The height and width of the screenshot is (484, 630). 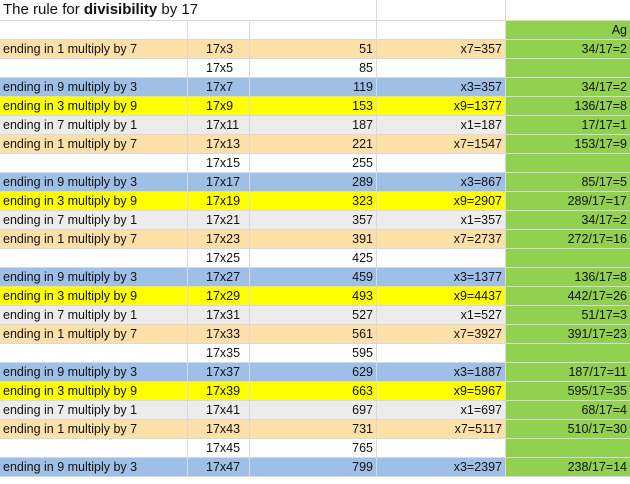 What do you see at coordinates (219, 410) in the screenshot?
I see `expression-cell: 17x41` at bounding box center [219, 410].